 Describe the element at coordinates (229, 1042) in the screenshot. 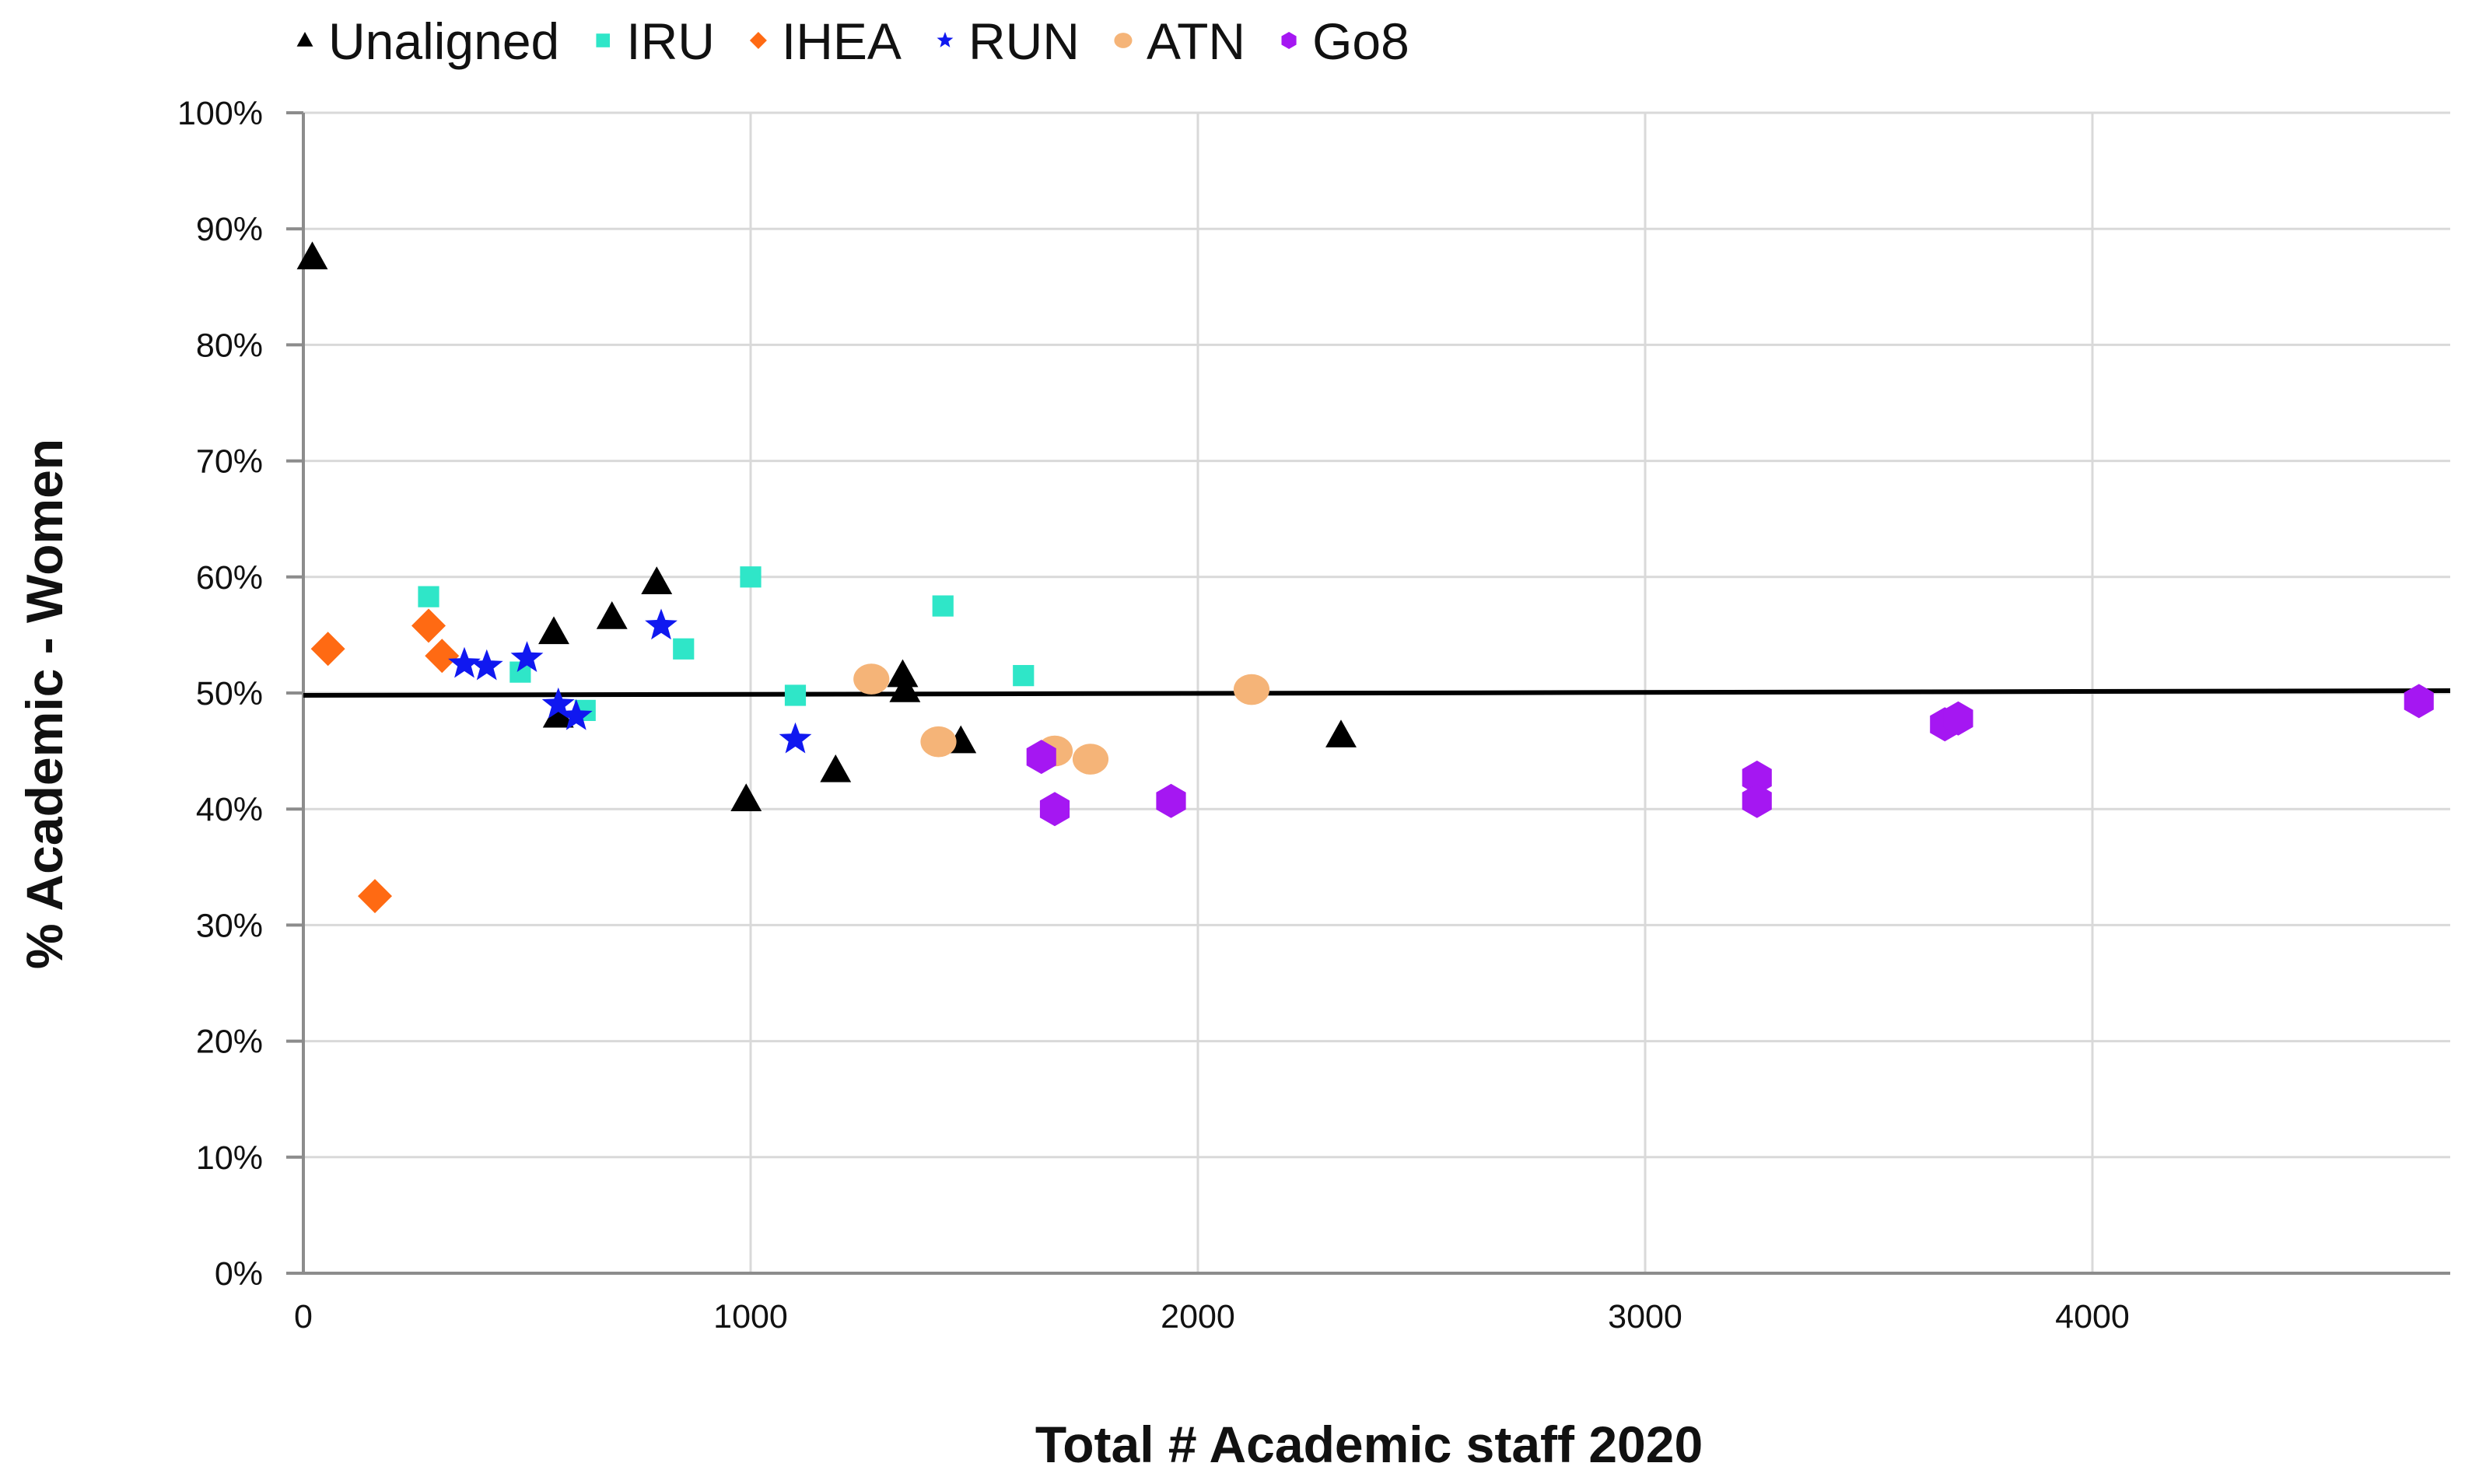

I see `y-tick-label: 20%` at that location.